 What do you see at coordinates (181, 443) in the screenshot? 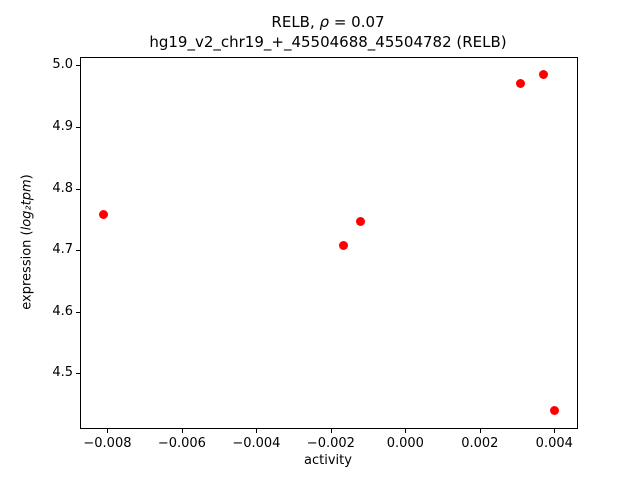
I see `x-tick-label: −0.006` at bounding box center [181, 443].